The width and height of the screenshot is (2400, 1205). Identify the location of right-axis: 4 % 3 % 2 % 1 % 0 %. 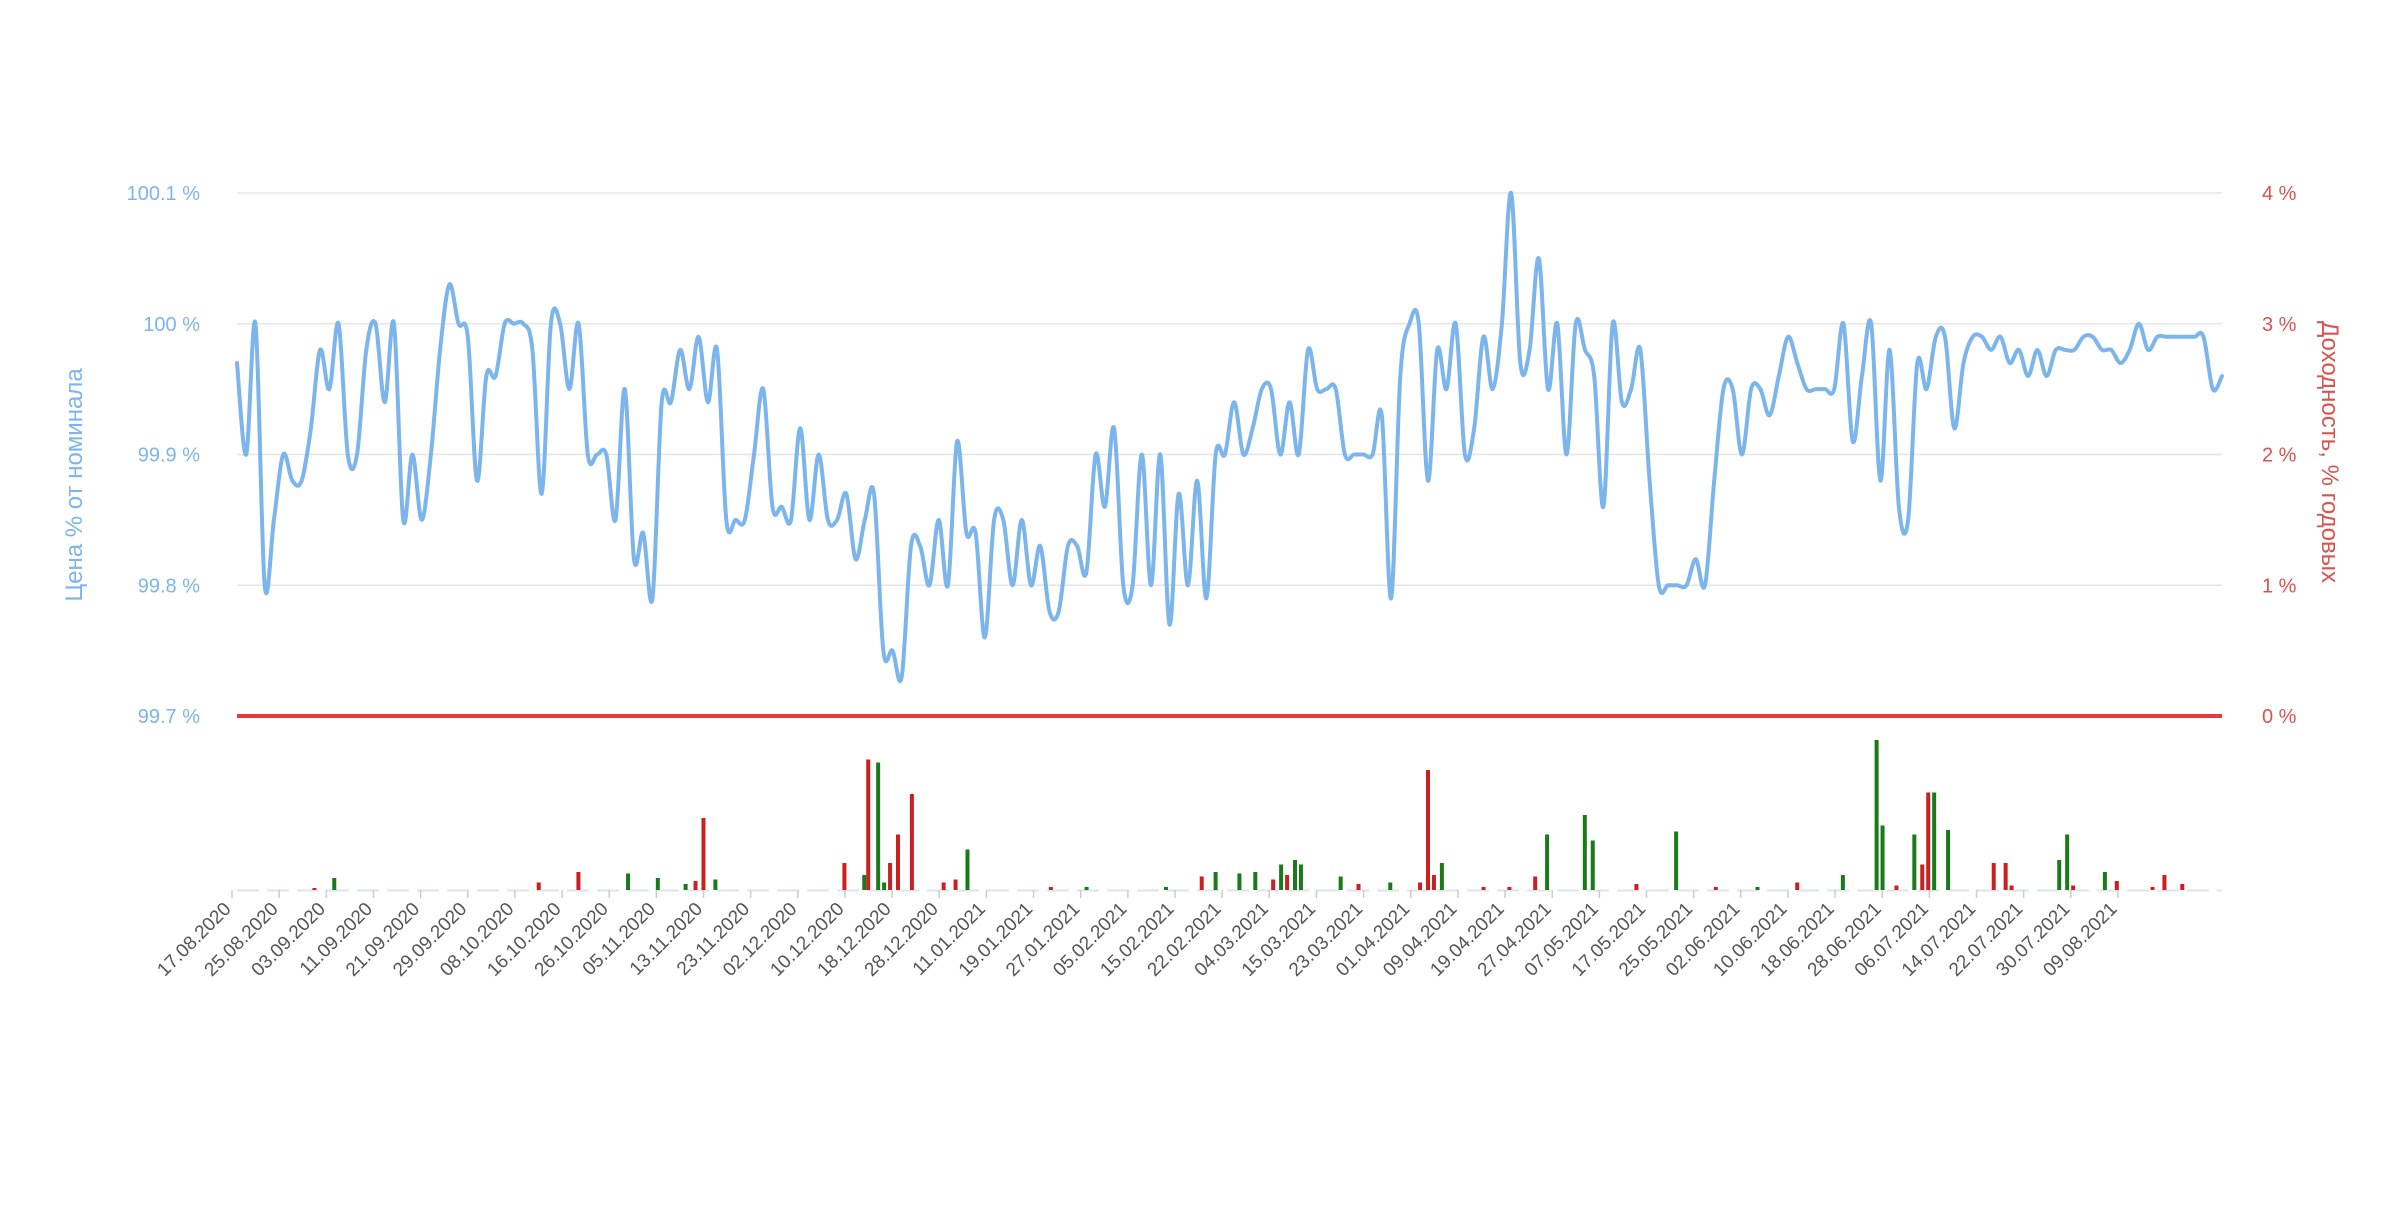
(2279, 455).